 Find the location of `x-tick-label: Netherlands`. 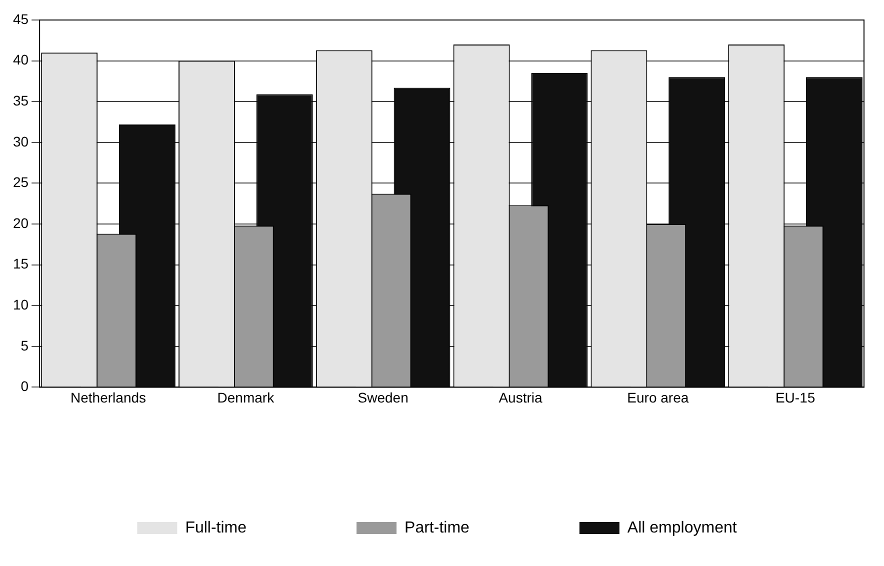

x-tick-label: Netherlands is located at coordinates (108, 397).